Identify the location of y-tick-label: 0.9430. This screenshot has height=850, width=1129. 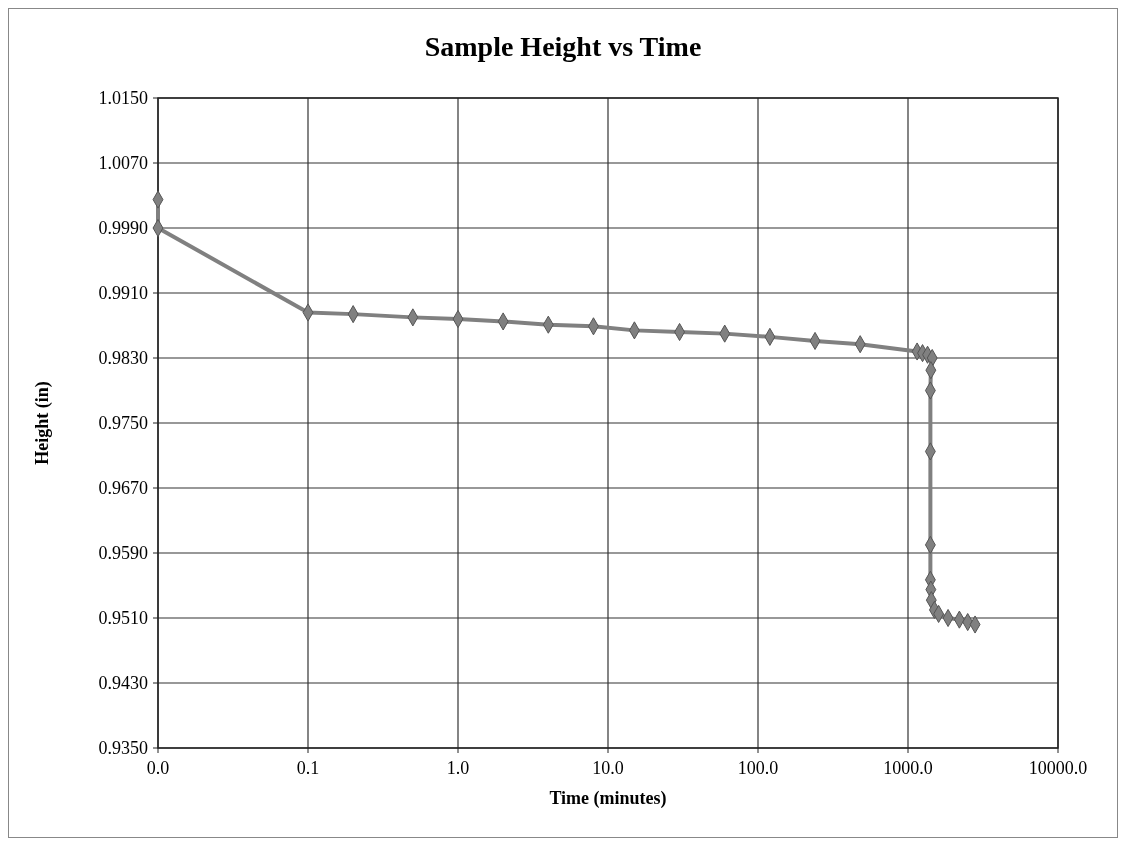
(123, 683).